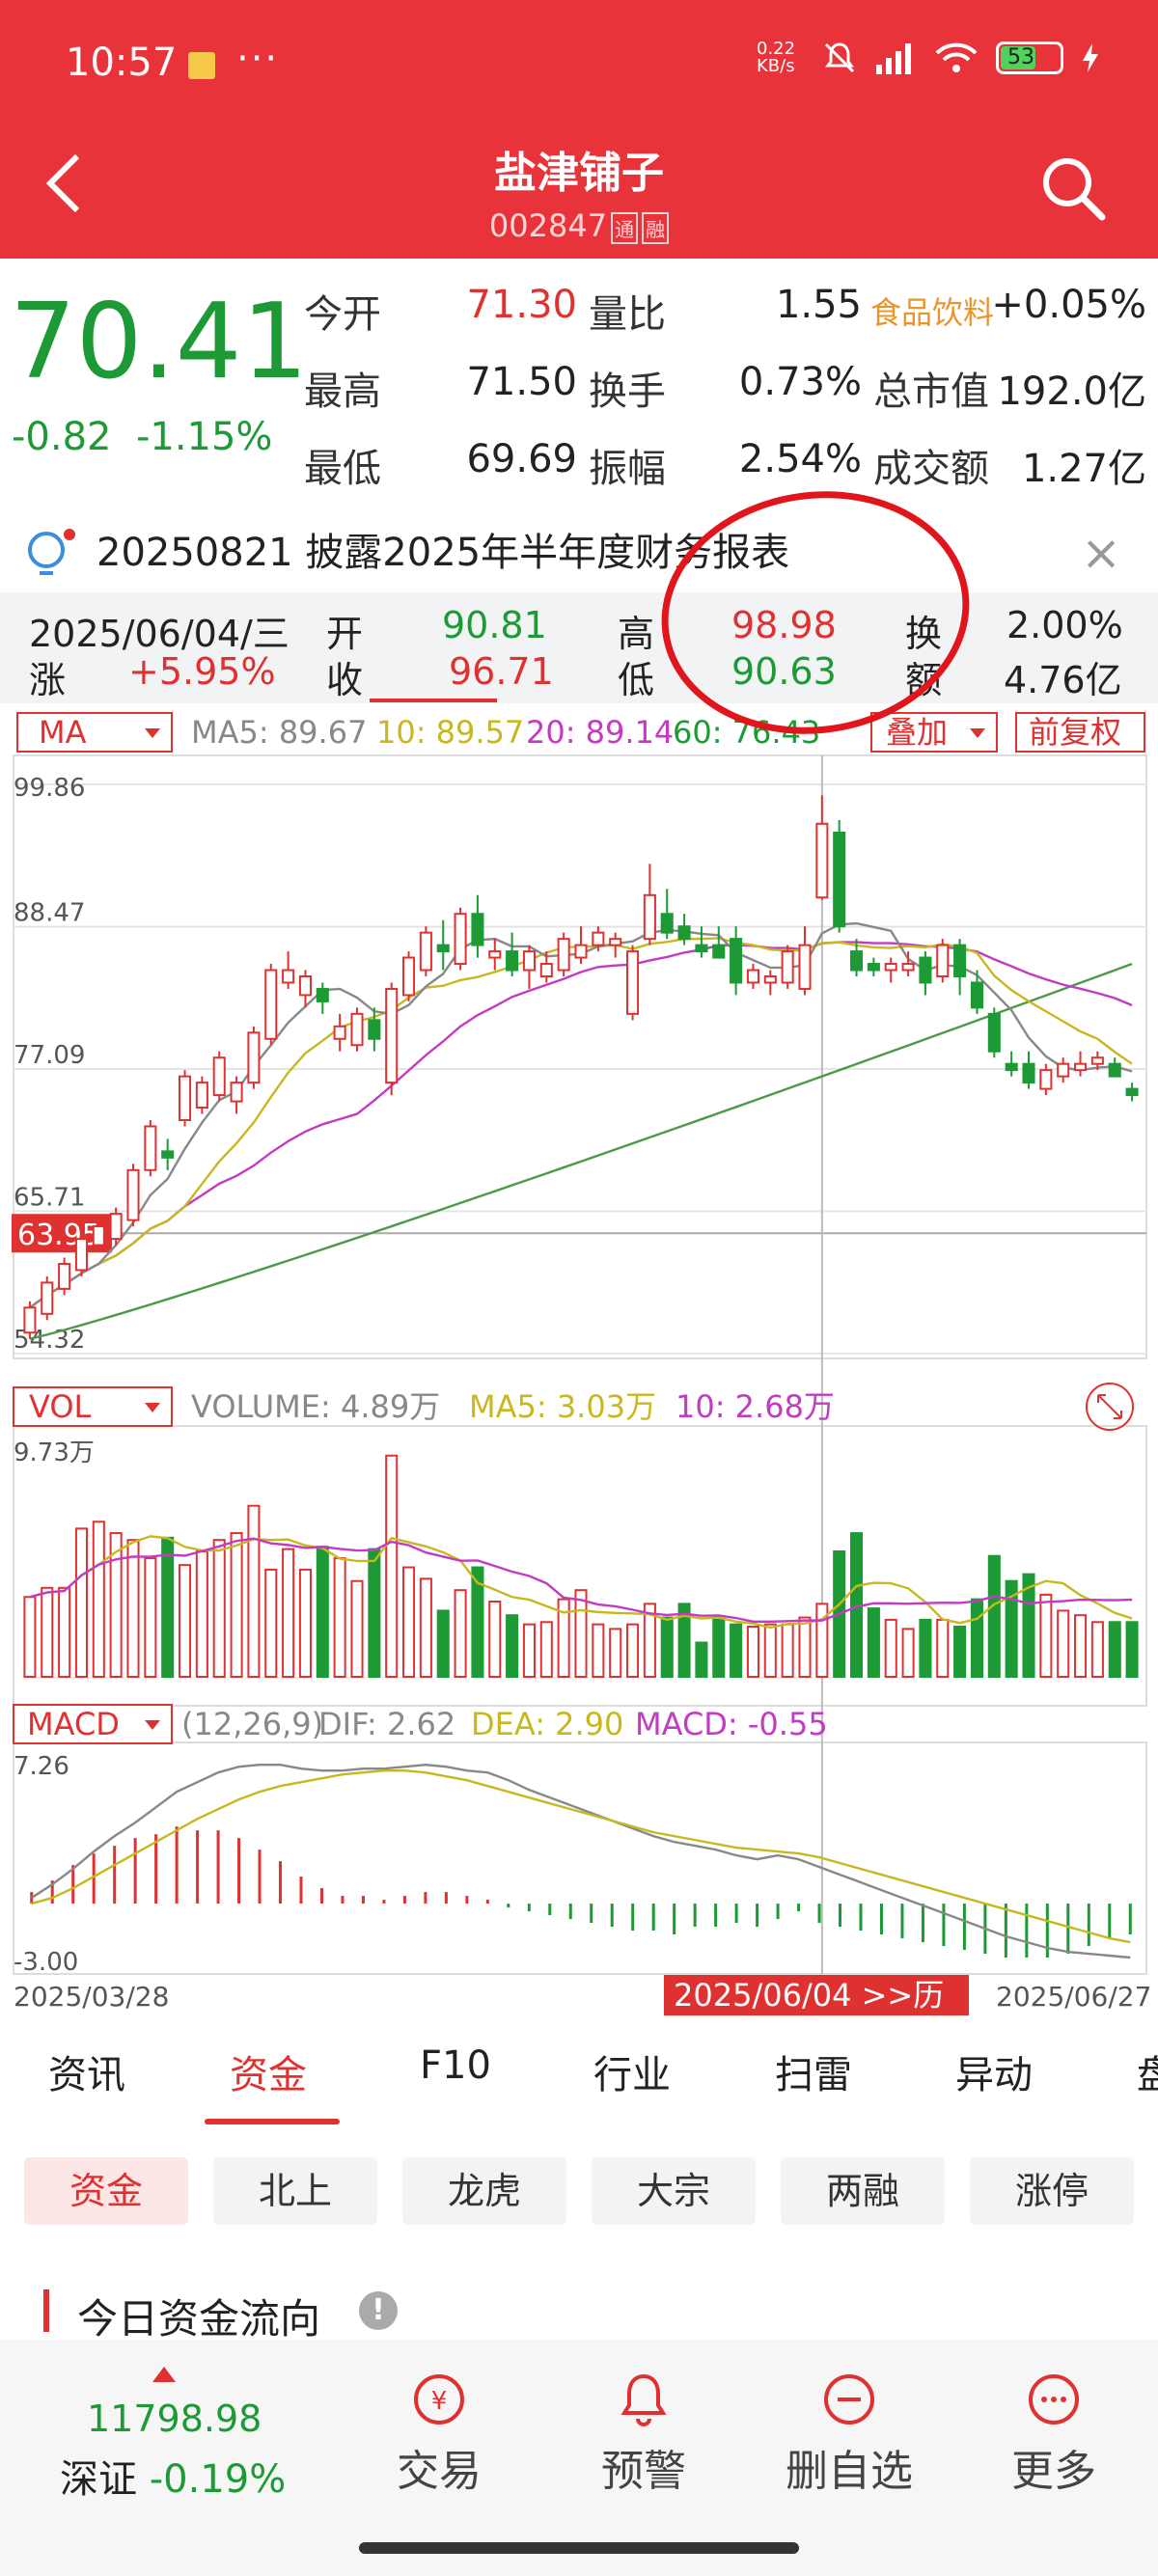 Image resolution: width=1158 pixels, height=2576 pixels. What do you see at coordinates (1110, 1407) in the screenshot?
I see `expand-icon` at bounding box center [1110, 1407].